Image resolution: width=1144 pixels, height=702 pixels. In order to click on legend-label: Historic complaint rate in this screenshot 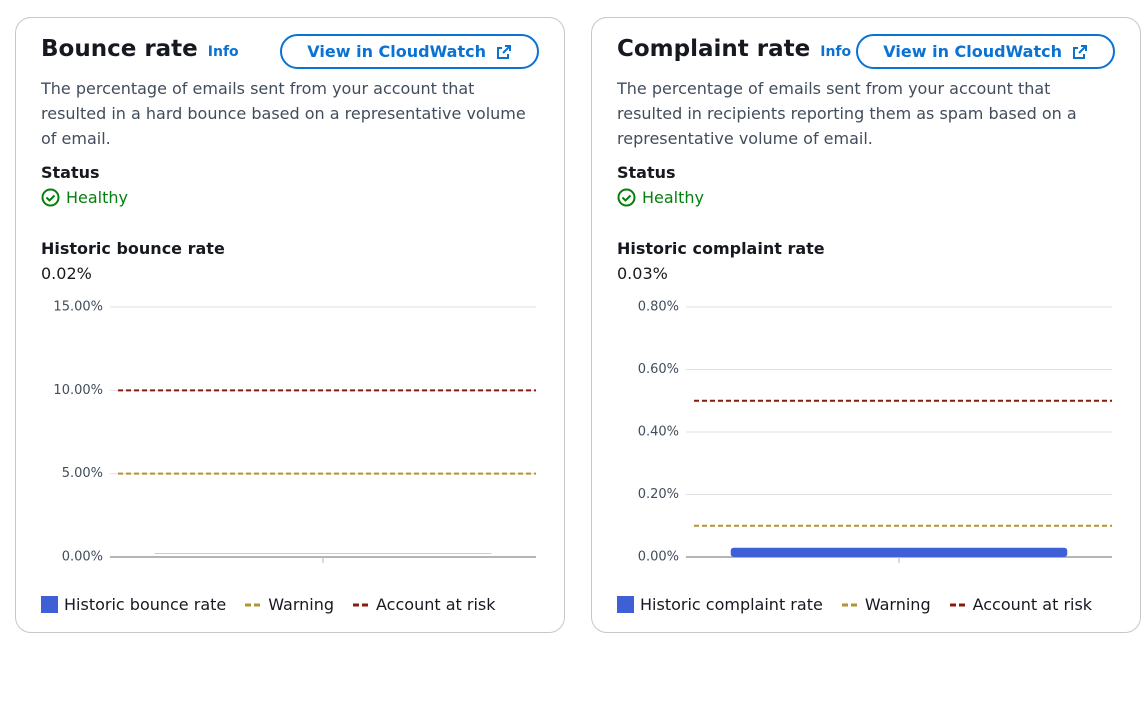, I will do `click(731, 604)`.